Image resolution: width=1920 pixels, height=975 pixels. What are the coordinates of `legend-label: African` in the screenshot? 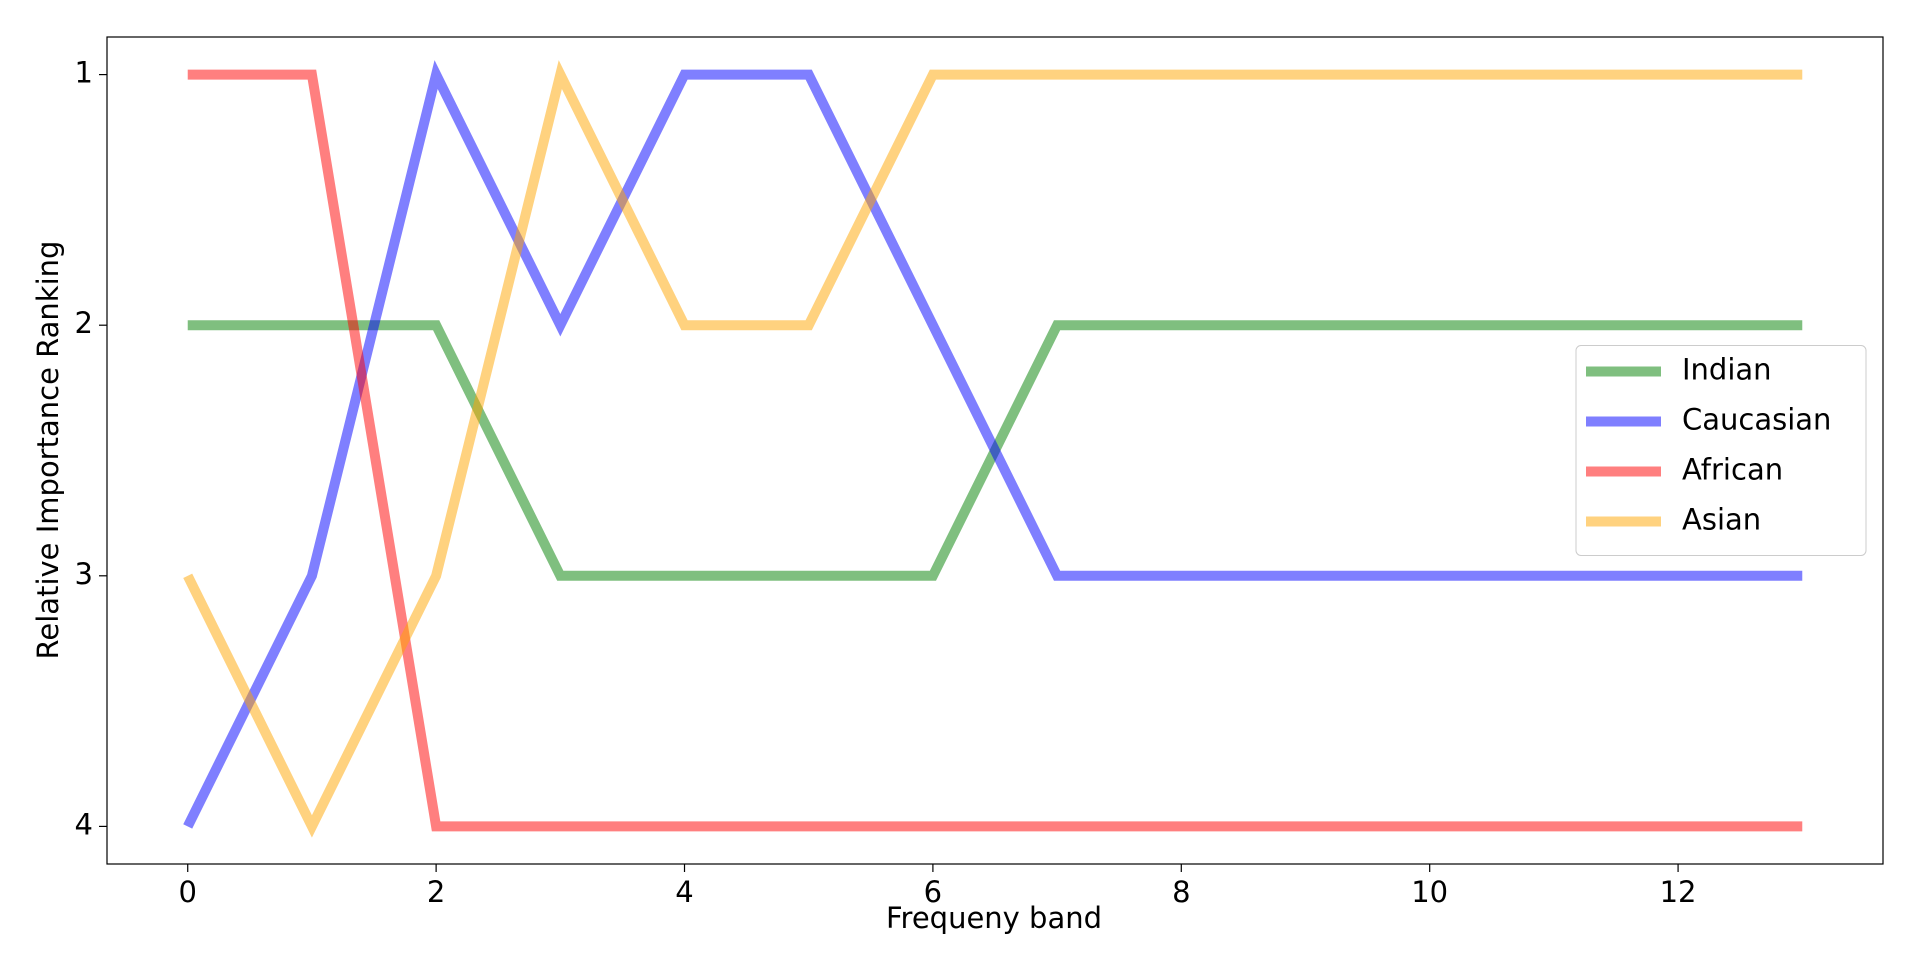 It's located at (1732, 470).